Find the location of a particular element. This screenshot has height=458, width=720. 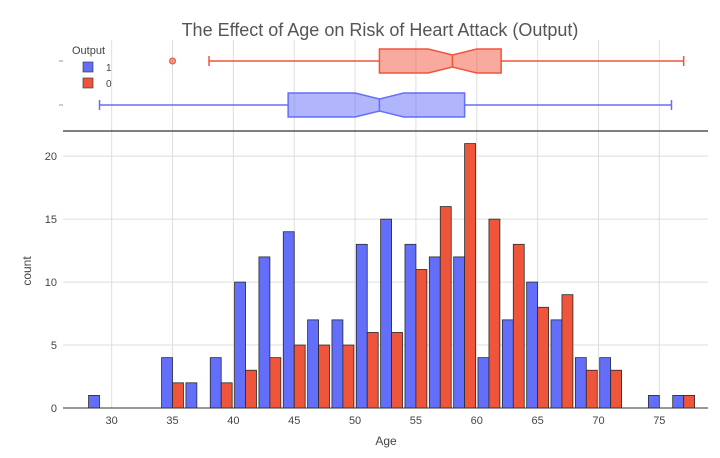

y-axis-title: count is located at coordinates (27, 271).